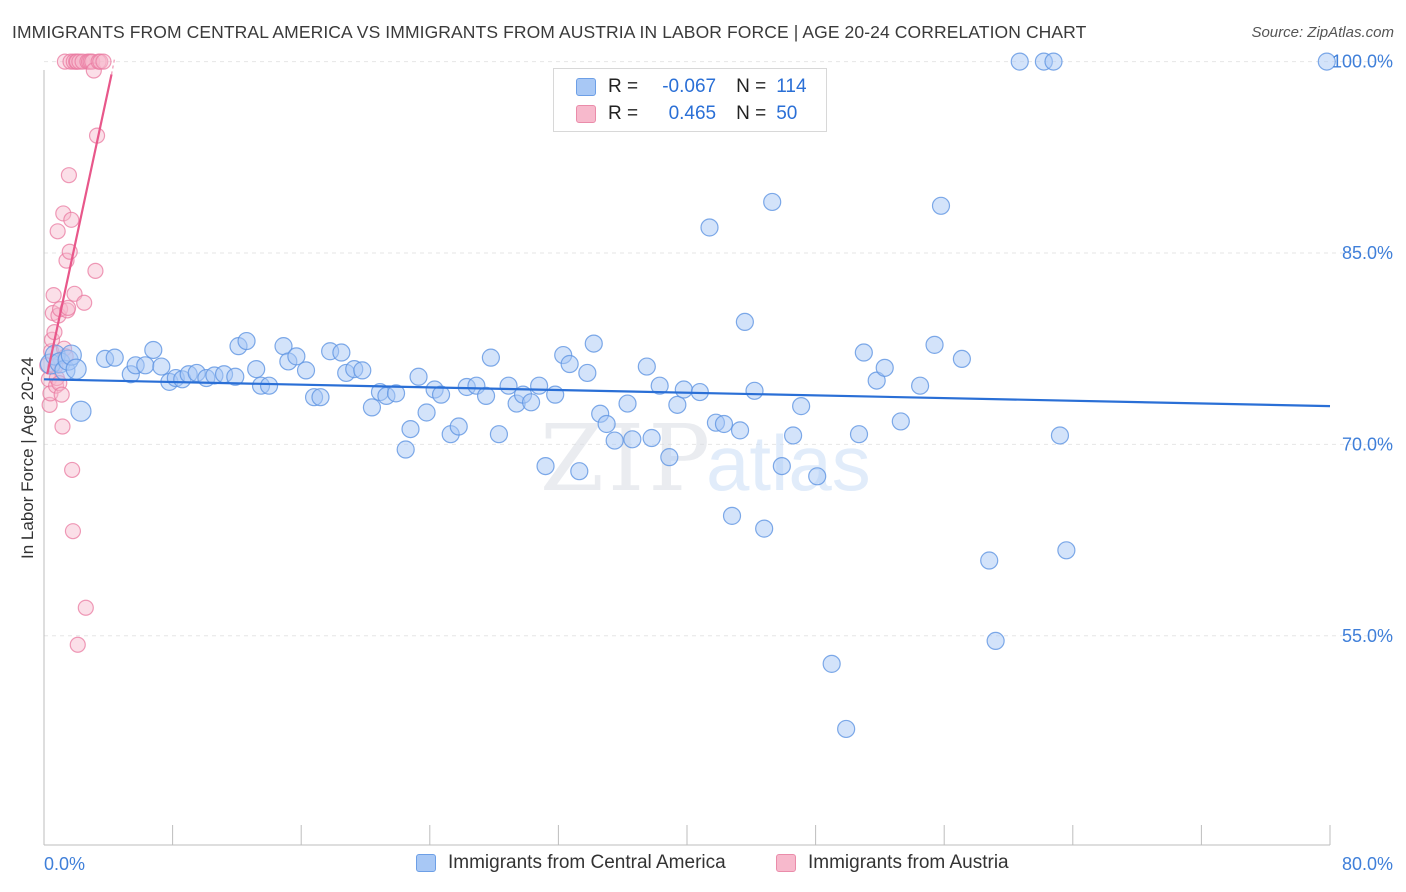 The height and width of the screenshot is (892, 1406). What do you see at coordinates (587, 862) in the screenshot?
I see `legend-label-central-america: Immigrants from Central America` at bounding box center [587, 862].